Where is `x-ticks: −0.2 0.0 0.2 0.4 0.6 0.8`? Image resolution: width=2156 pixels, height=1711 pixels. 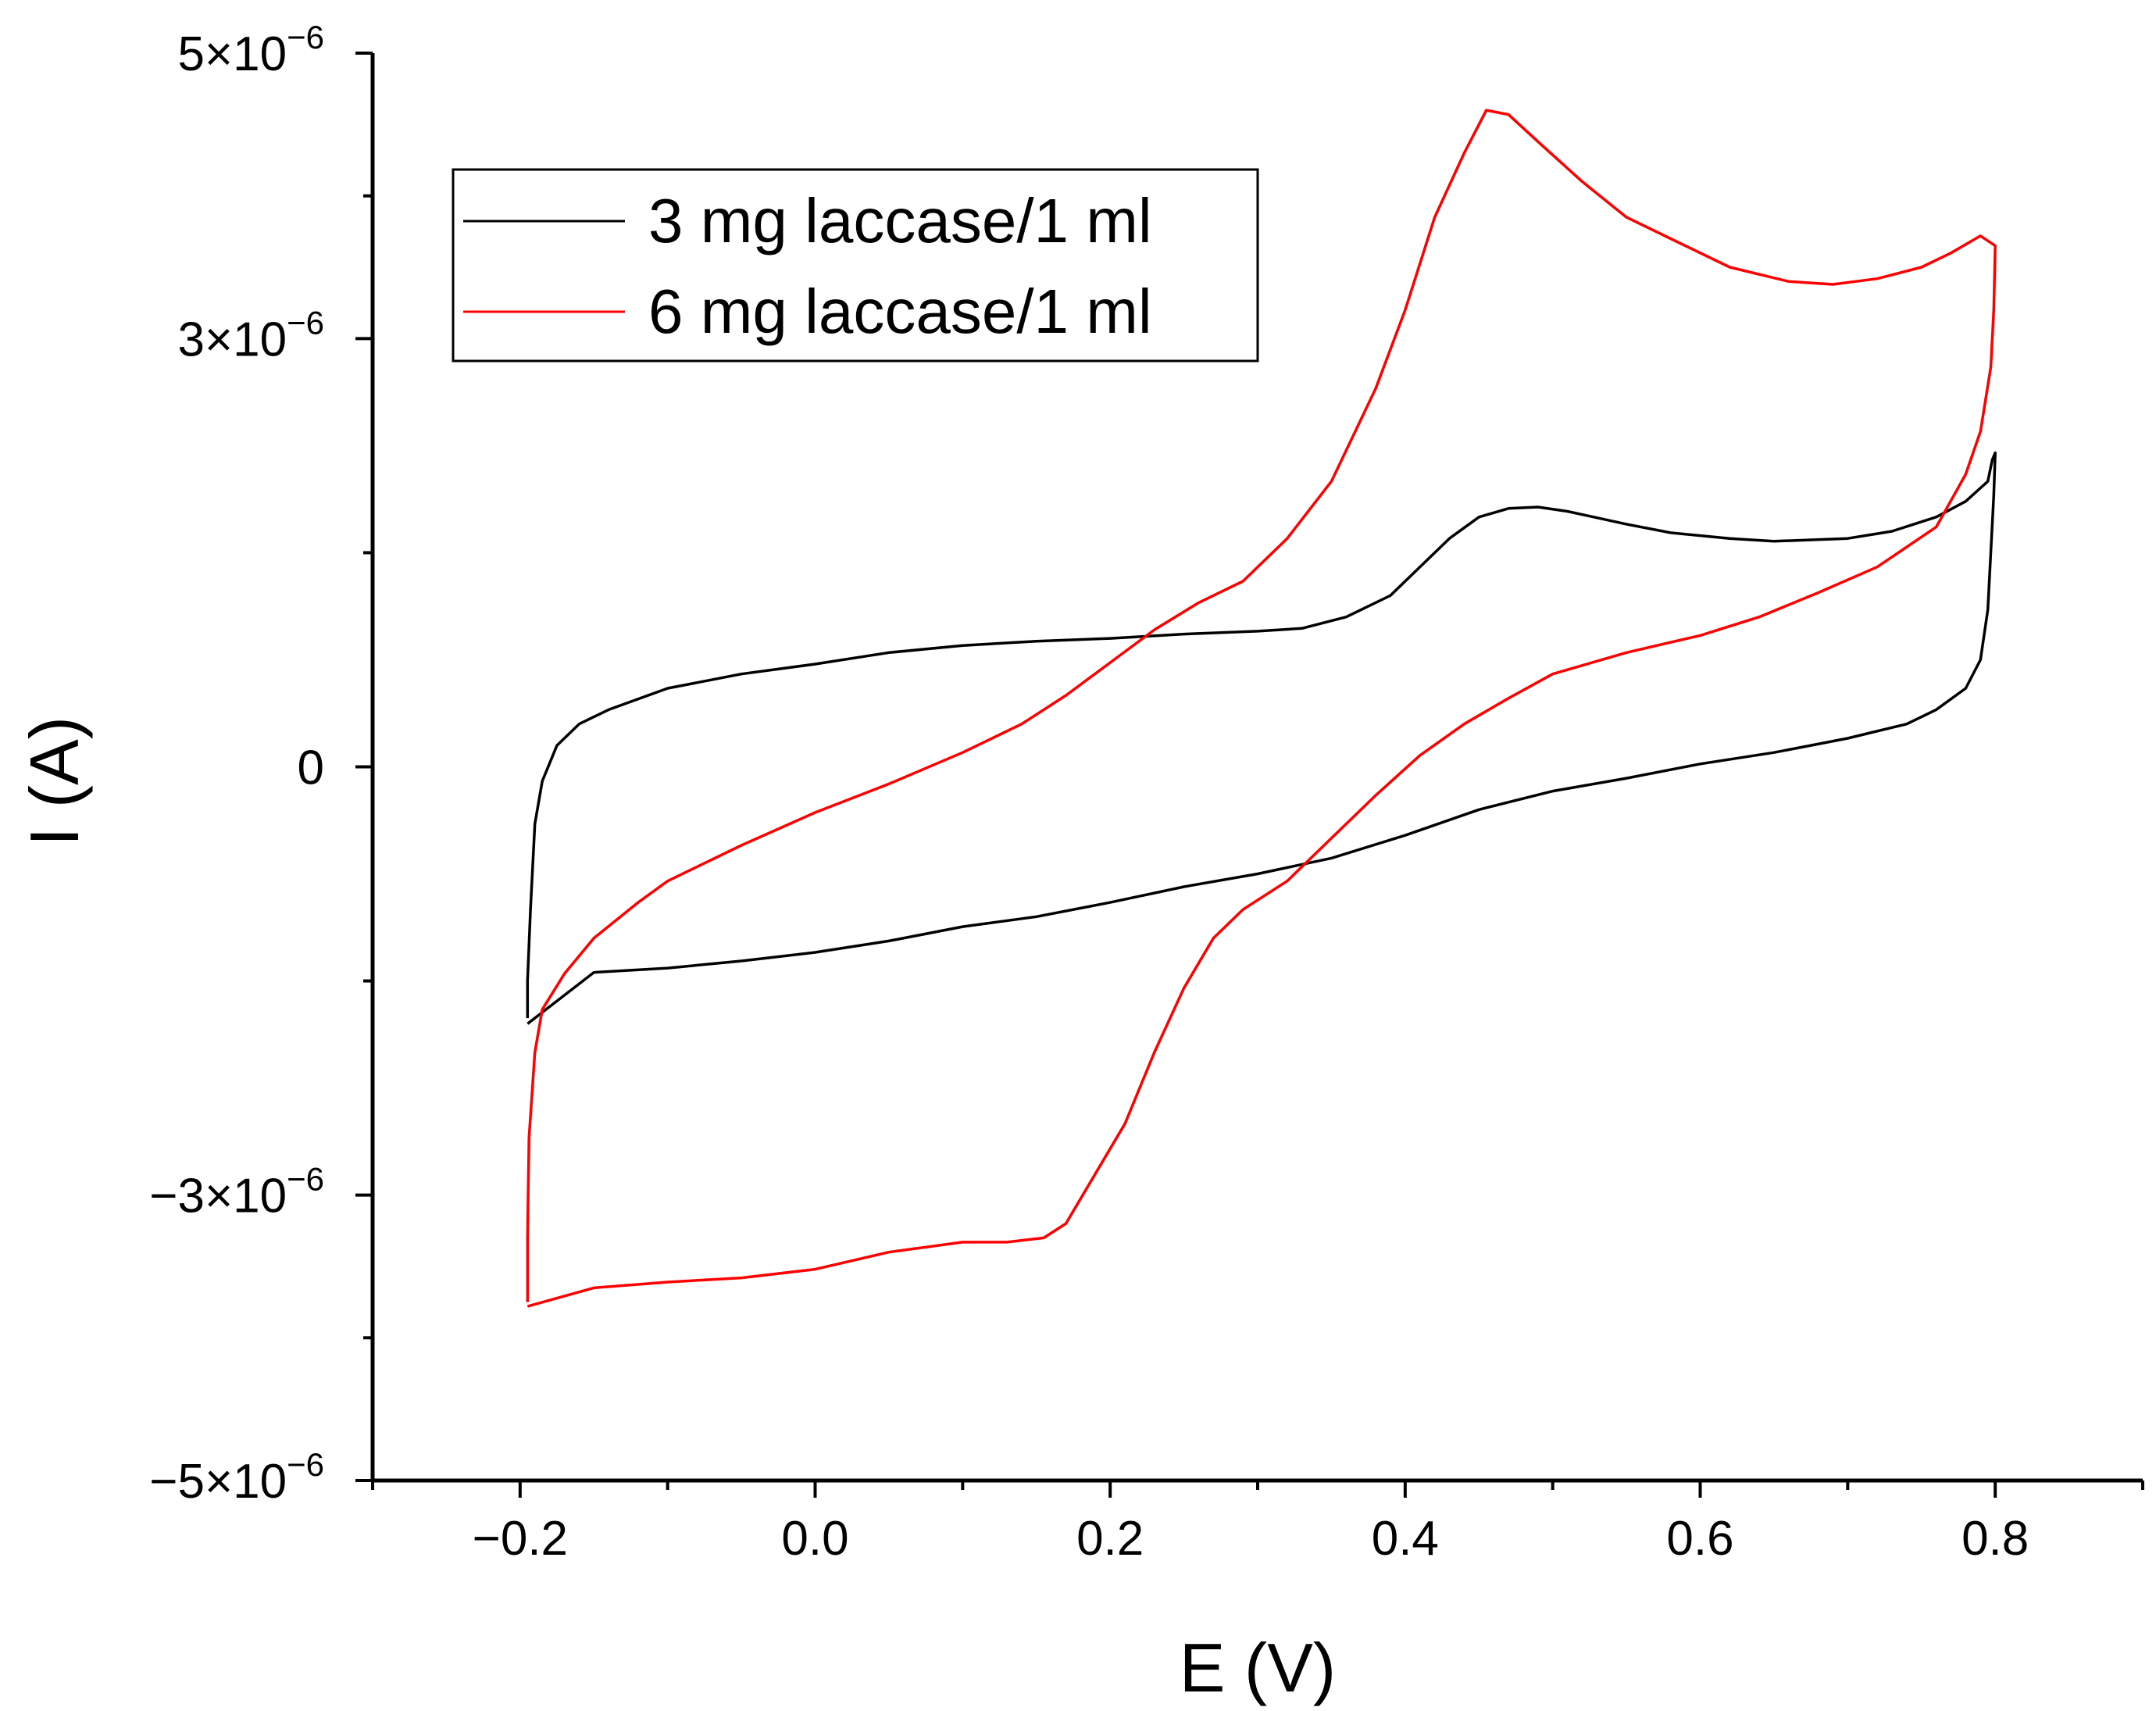 x-ticks: −0.2 0.0 0.2 0.4 0.6 0.8 is located at coordinates (1257, 1523).